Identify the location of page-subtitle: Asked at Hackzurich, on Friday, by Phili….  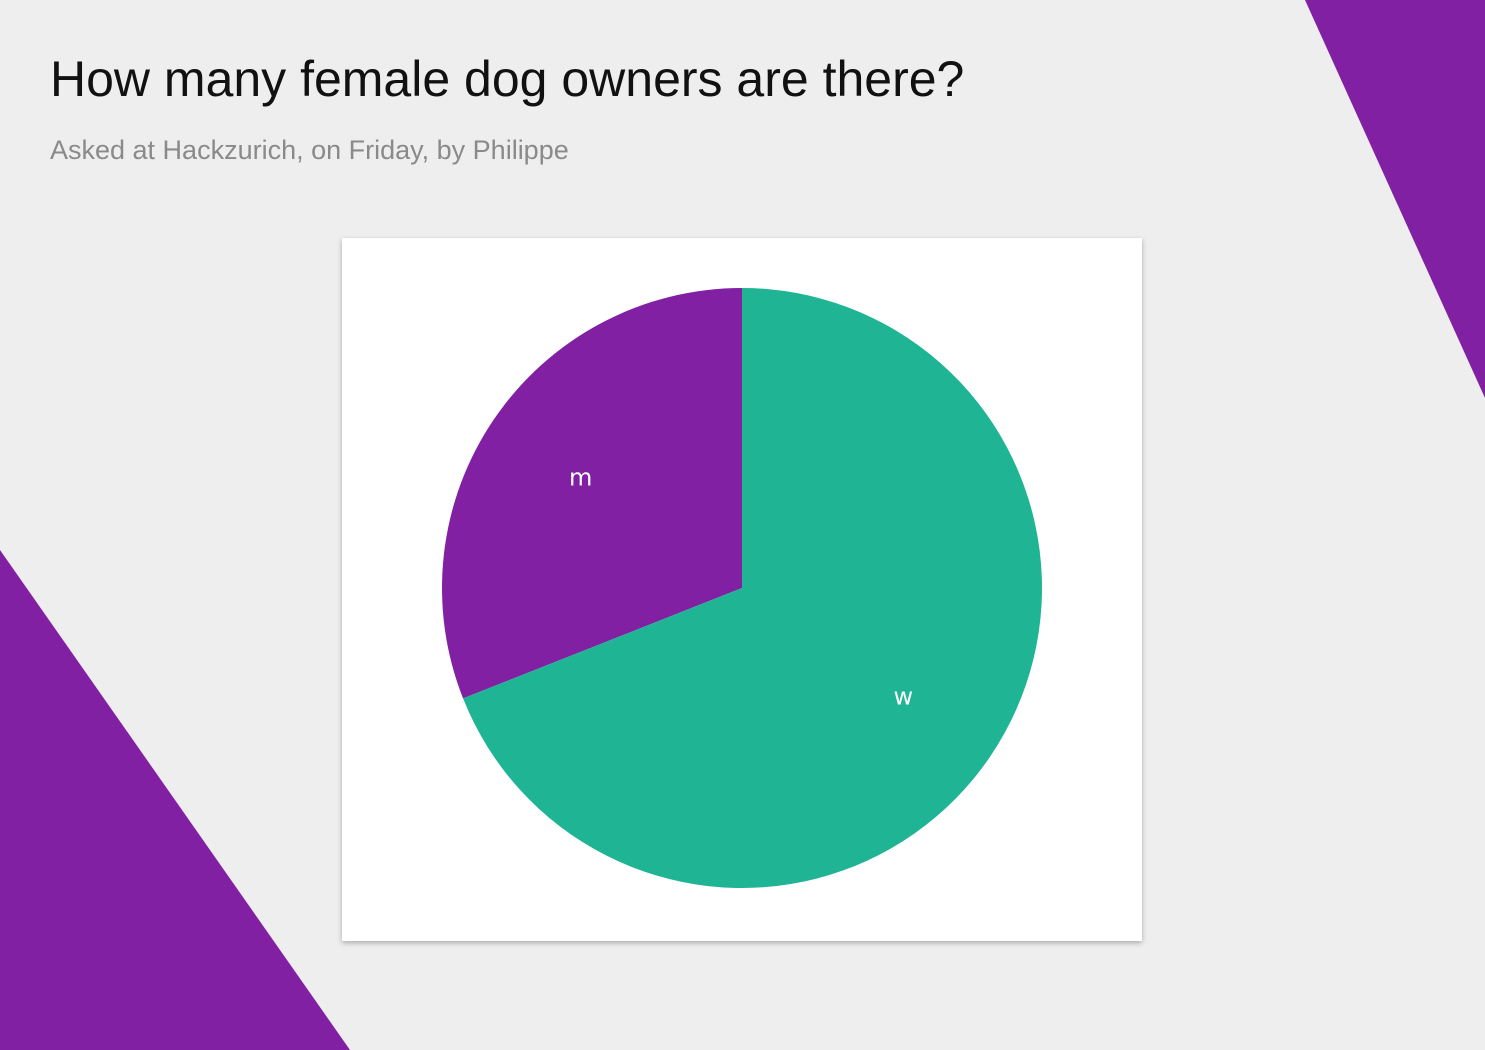
(309, 150).